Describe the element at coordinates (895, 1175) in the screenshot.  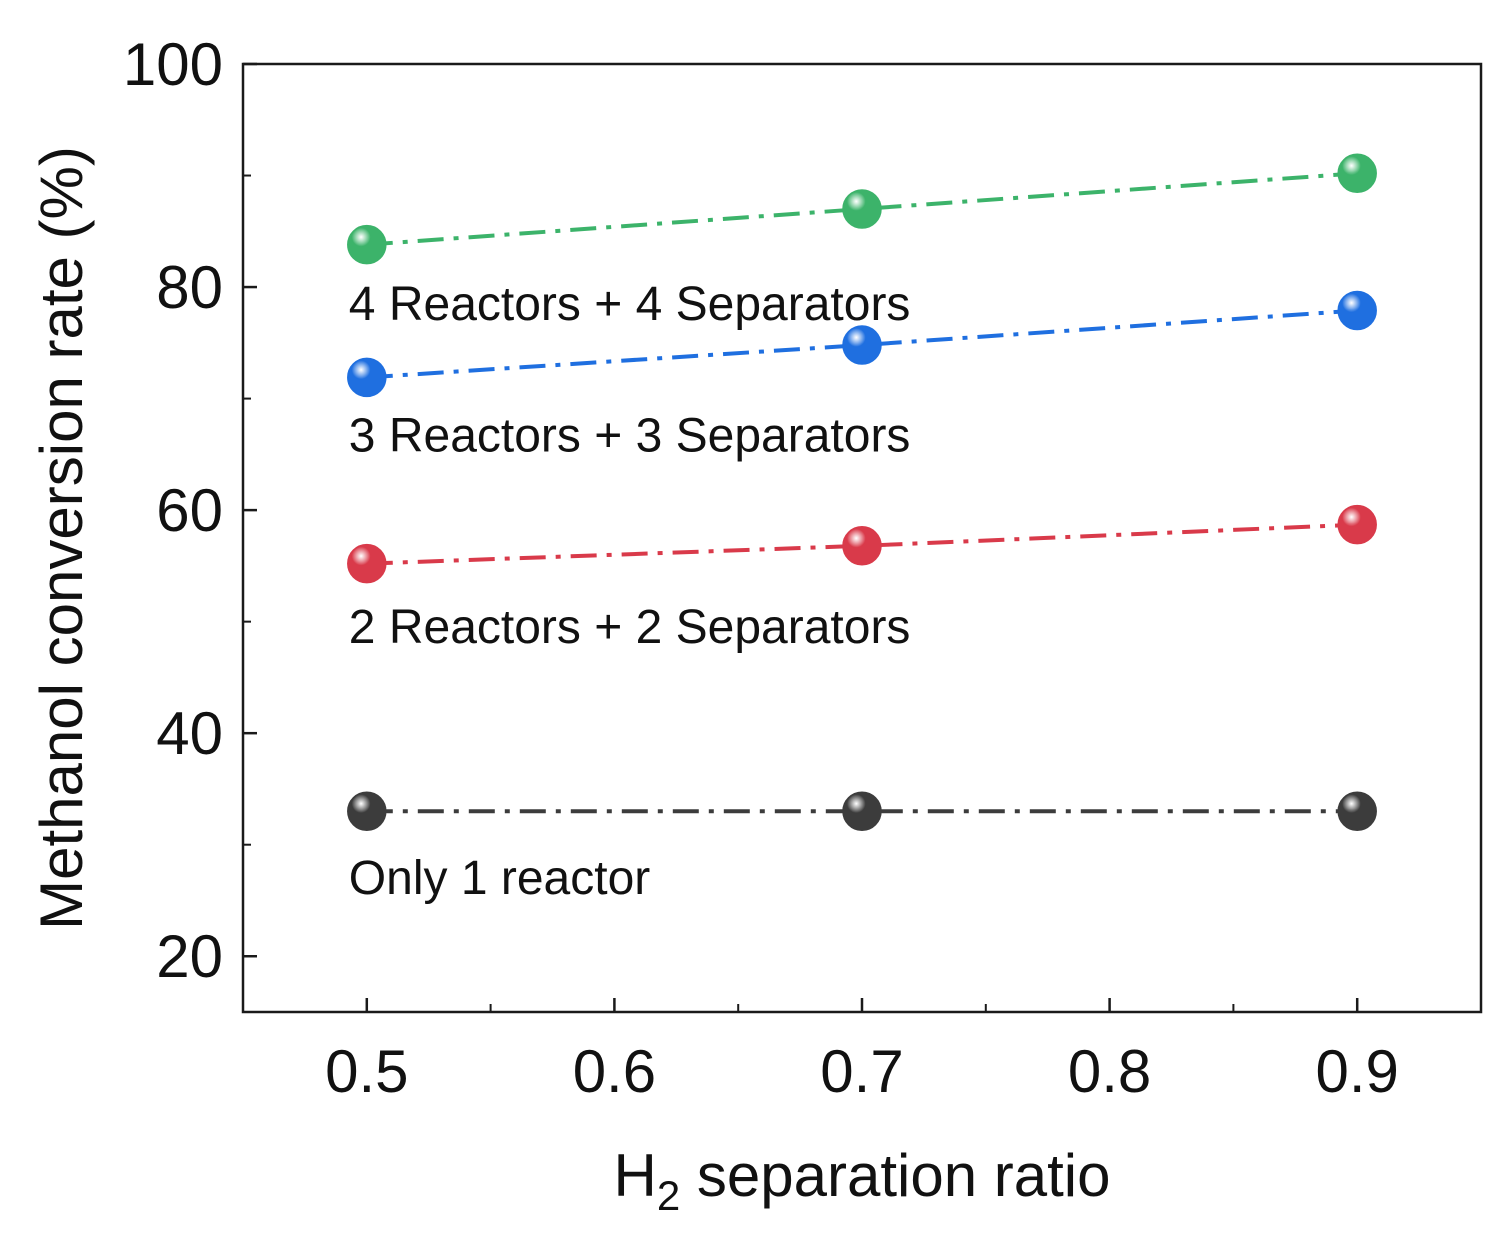
I see `x-axis-title-rest: separation ratio` at that location.